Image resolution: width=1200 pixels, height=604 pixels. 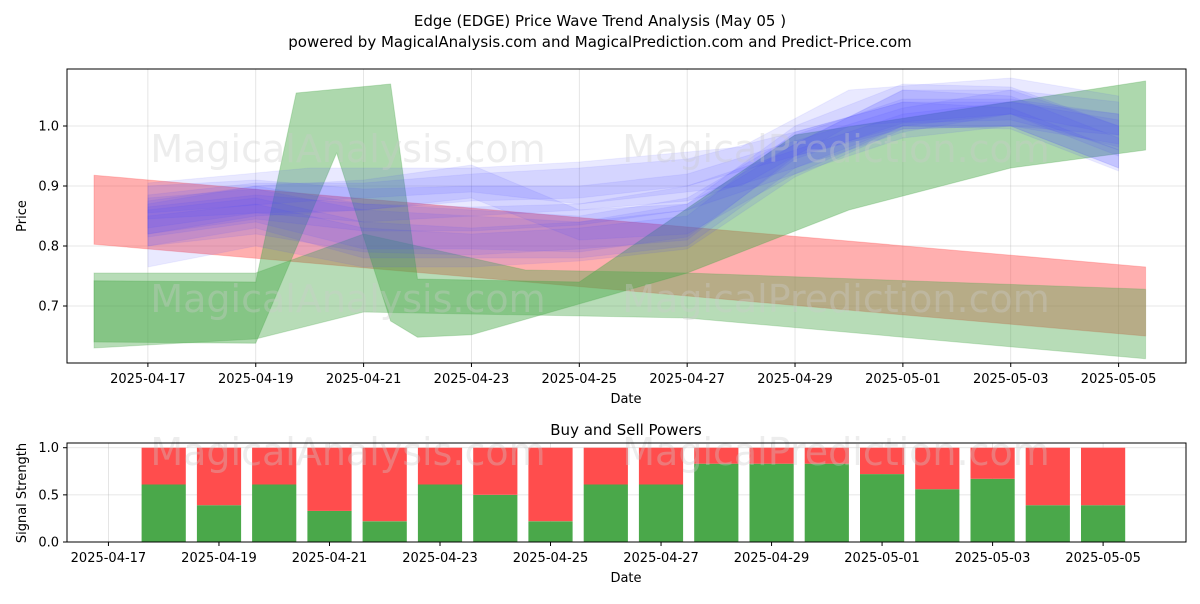 What do you see at coordinates (626, 430) in the screenshot?
I see `signal-panel-title: Buy and Sell Powers` at bounding box center [626, 430].